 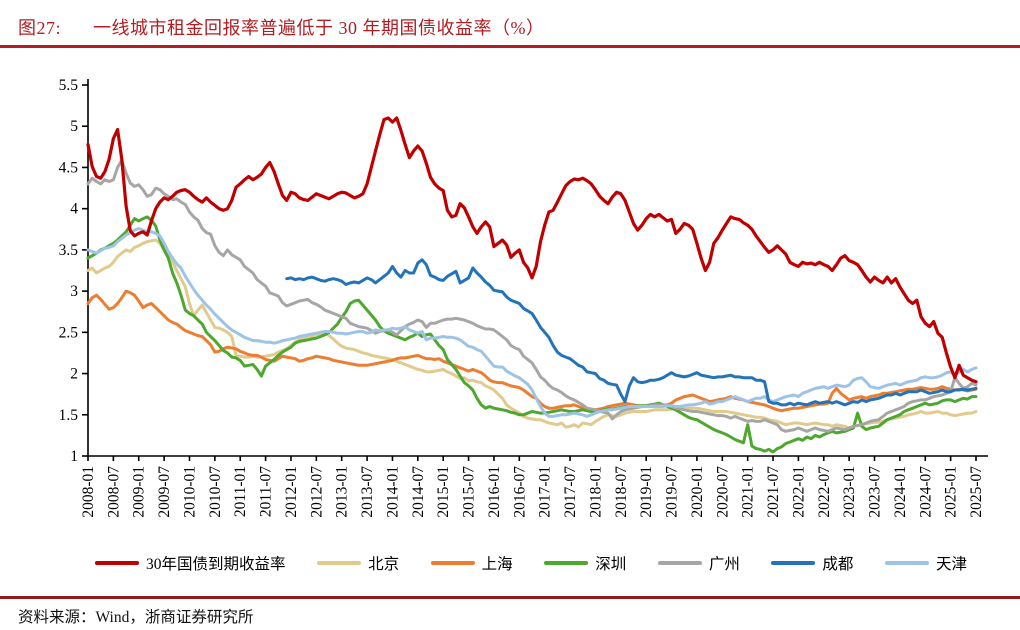 I want to click on x-axis-label: 2014-01, so click(x=392, y=492).